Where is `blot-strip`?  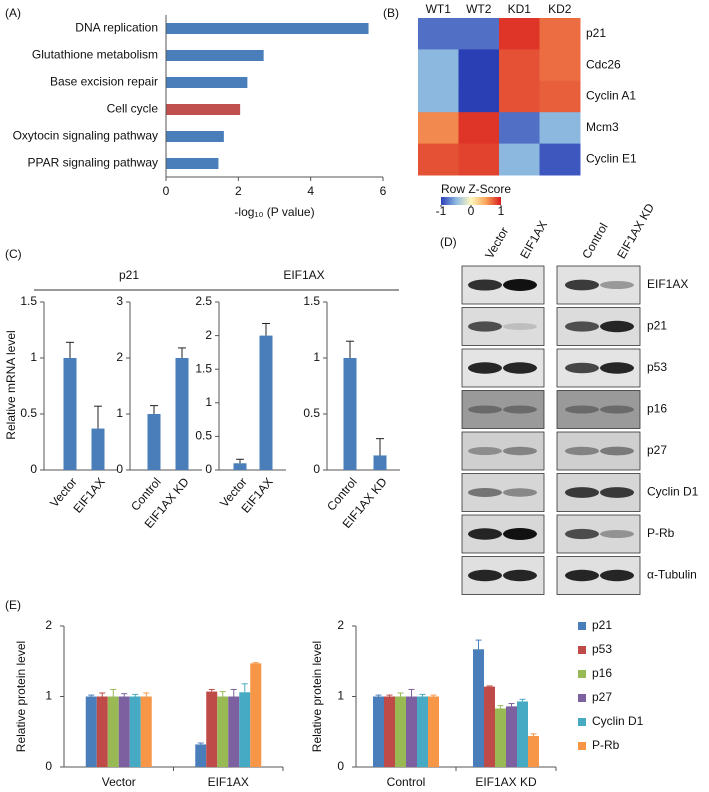
blot-strip is located at coordinates (598, 451).